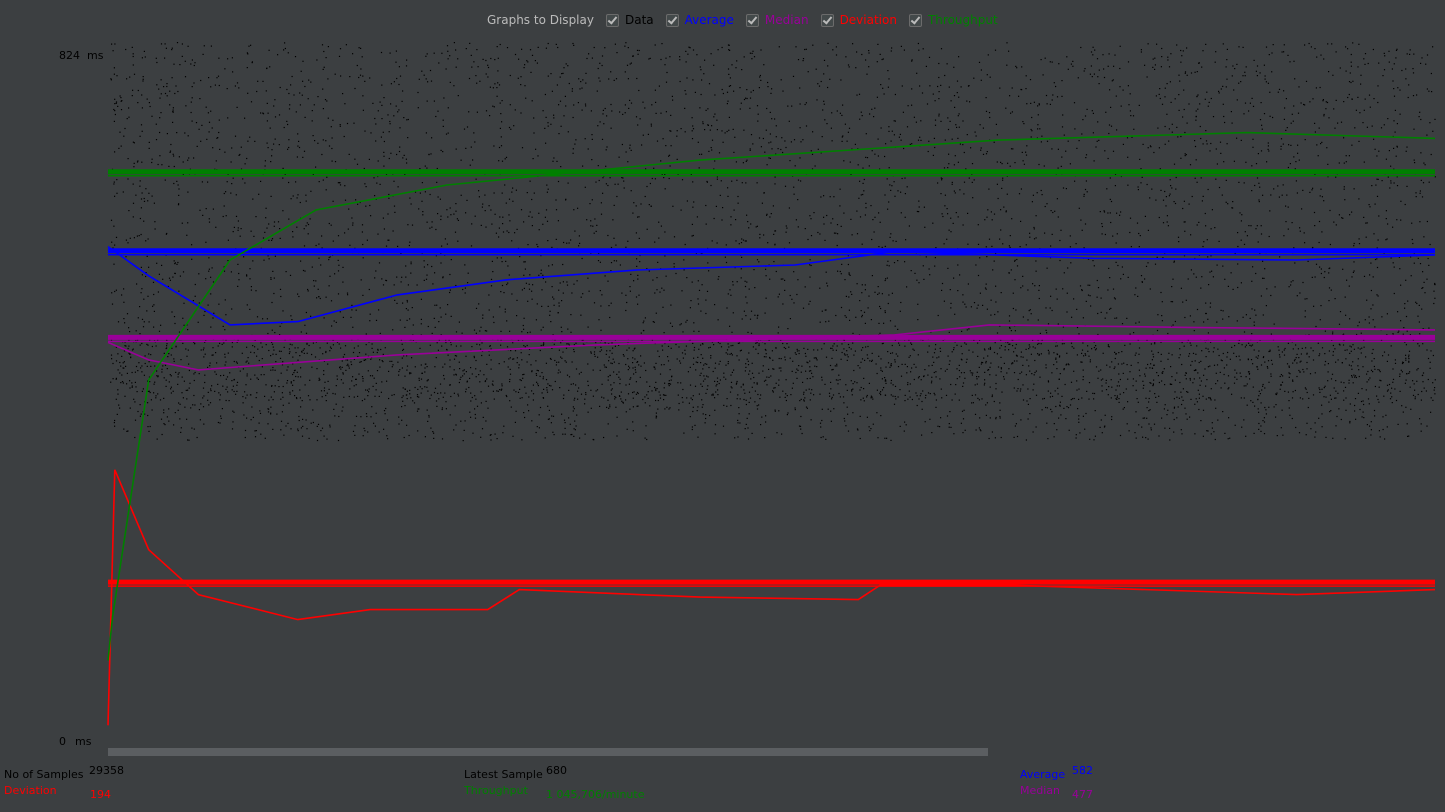 This screenshot has width=1445, height=812. What do you see at coordinates (777, 20) in the screenshot?
I see `checkbox-median: Median` at bounding box center [777, 20].